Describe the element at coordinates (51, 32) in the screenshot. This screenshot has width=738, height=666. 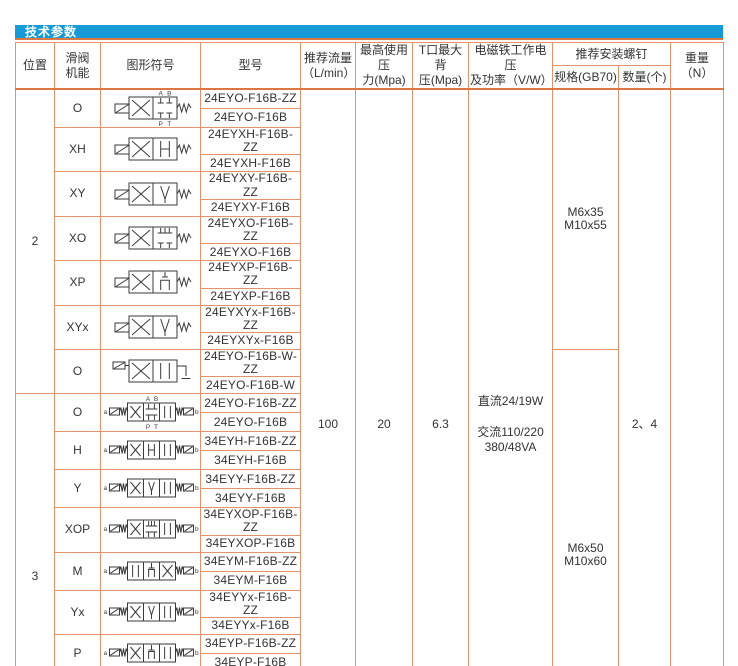
I see `section-title: 技术参数` at that location.